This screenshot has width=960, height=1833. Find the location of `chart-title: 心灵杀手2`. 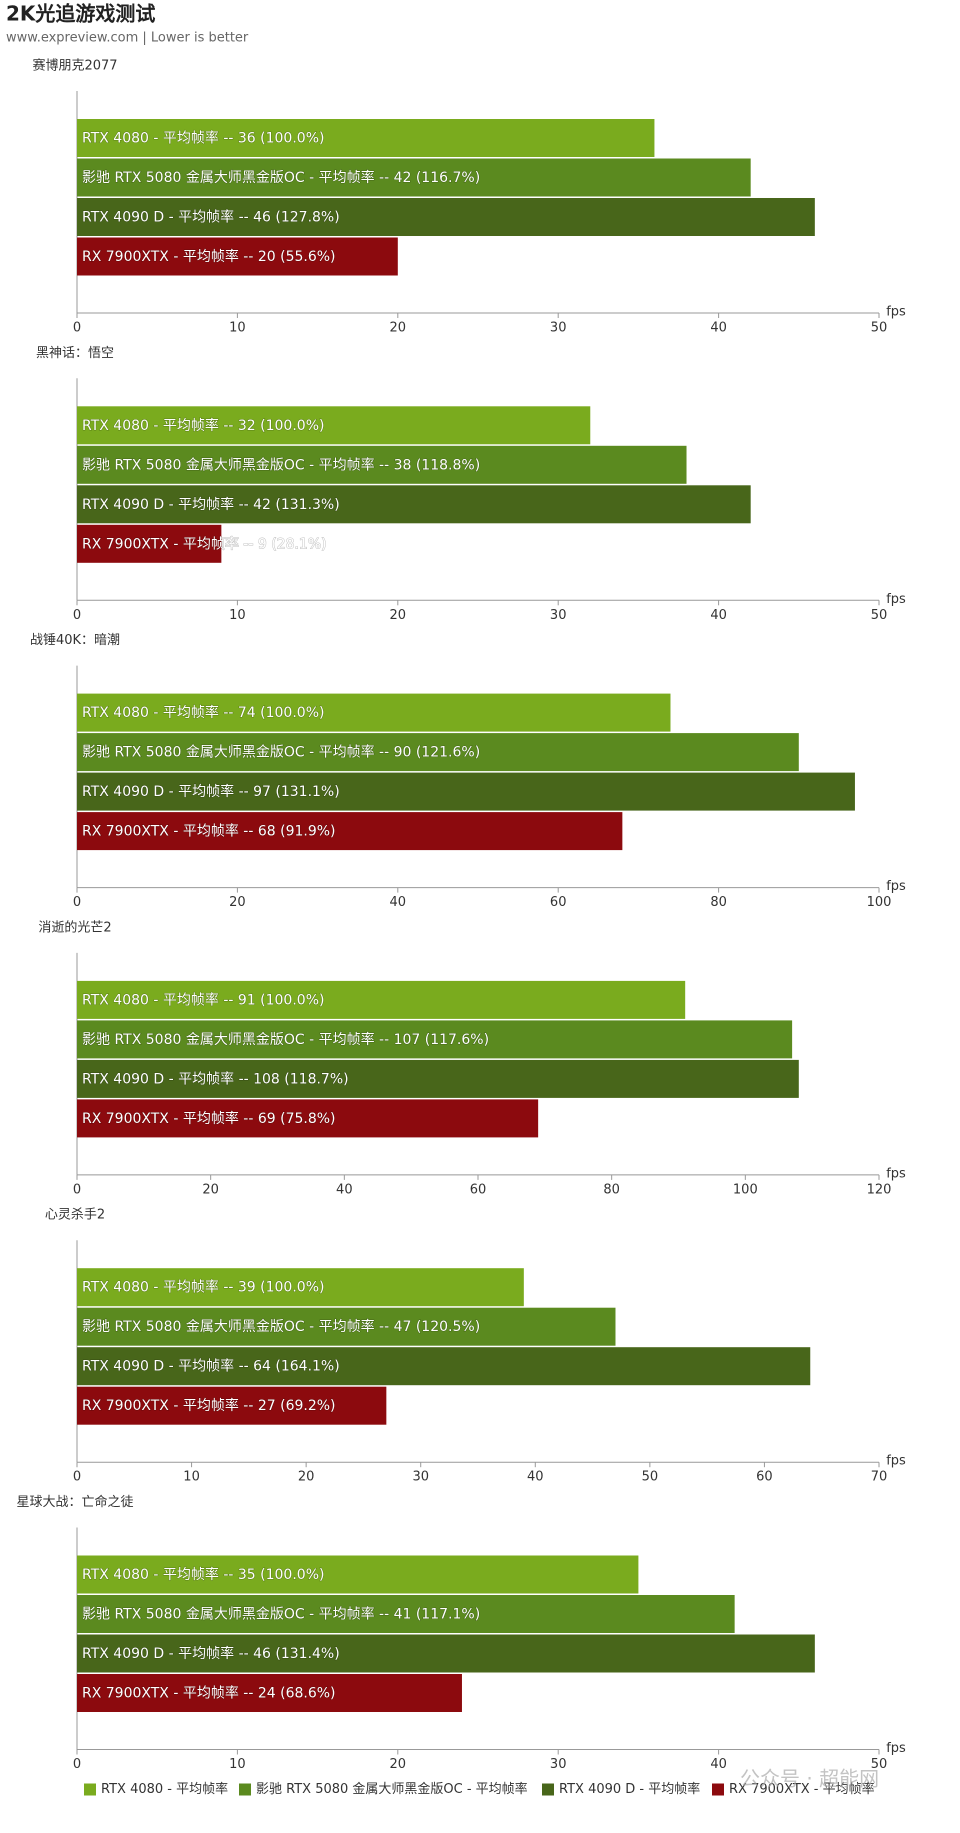

chart-title: 心灵杀手2 is located at coordinates (75, 1215).